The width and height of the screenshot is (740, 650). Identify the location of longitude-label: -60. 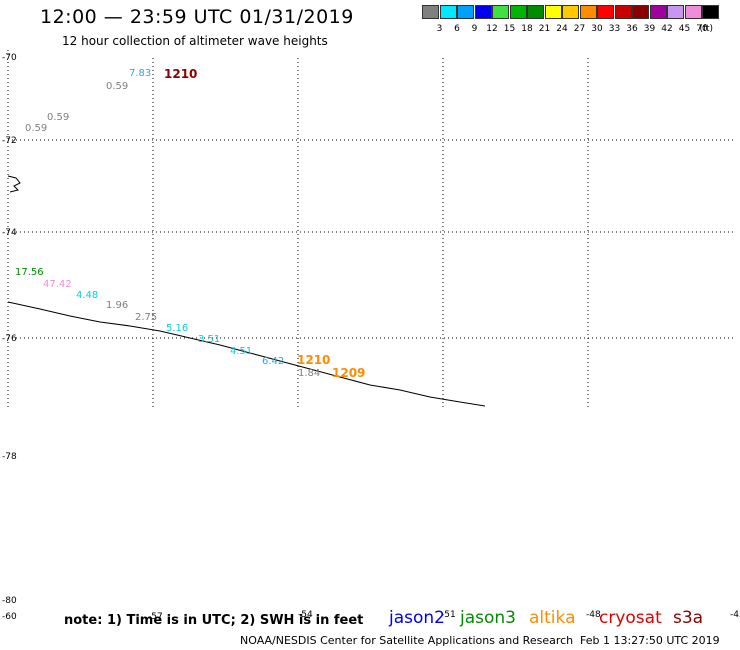
(9, 617).